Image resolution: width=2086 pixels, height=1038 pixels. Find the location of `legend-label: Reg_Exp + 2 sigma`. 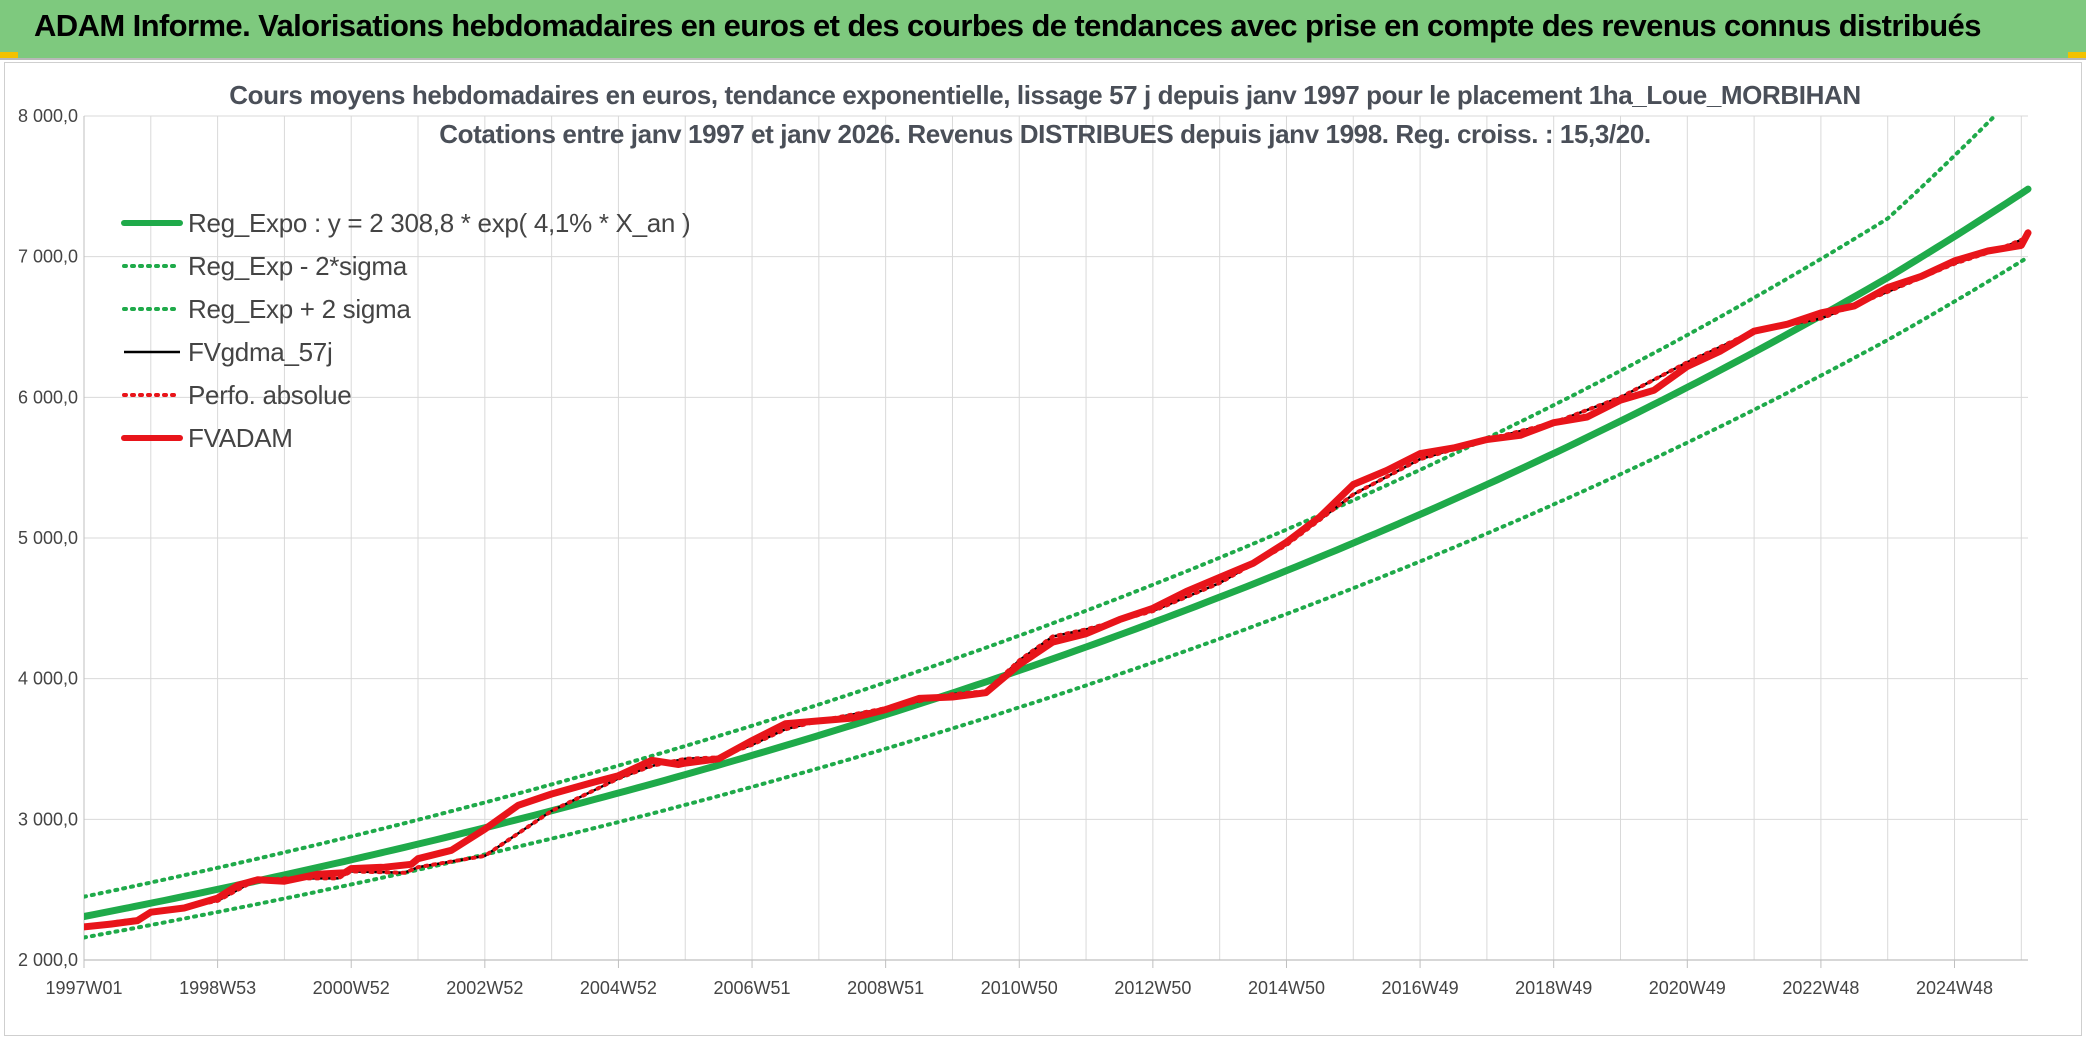

legend-label: Reg_Exp + 2 sigma is located at coordinates (299, 309).